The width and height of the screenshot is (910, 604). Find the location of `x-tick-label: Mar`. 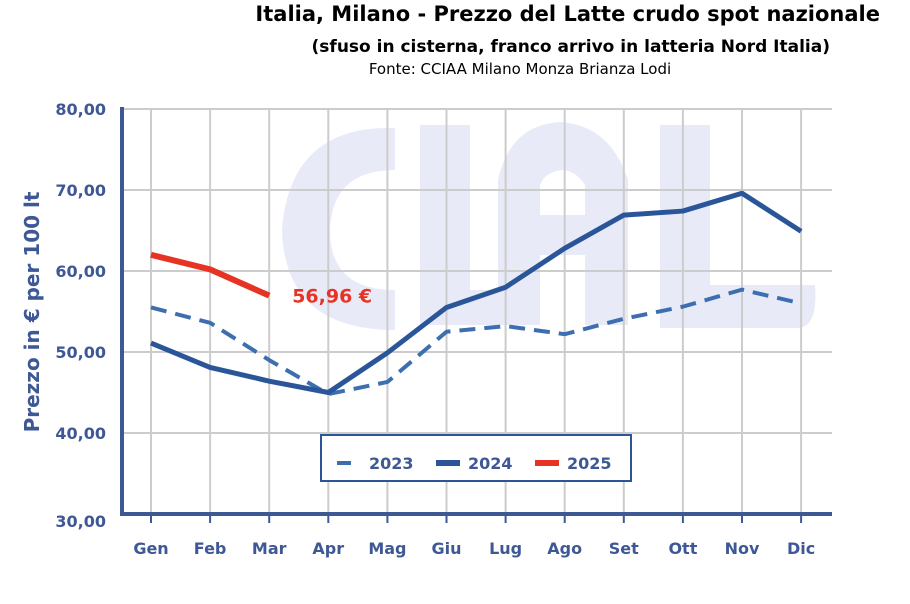

x-tick-label: Mar is located at coordinates (269, 548).